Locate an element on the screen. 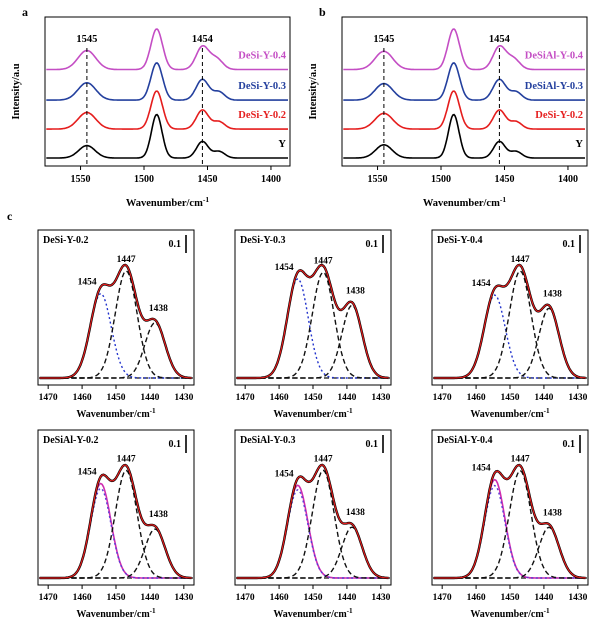 The height and width of the screenshot is (623, 600). curve-label: DeSiAl-Y-0.4 is located at coordinates (554, 56).